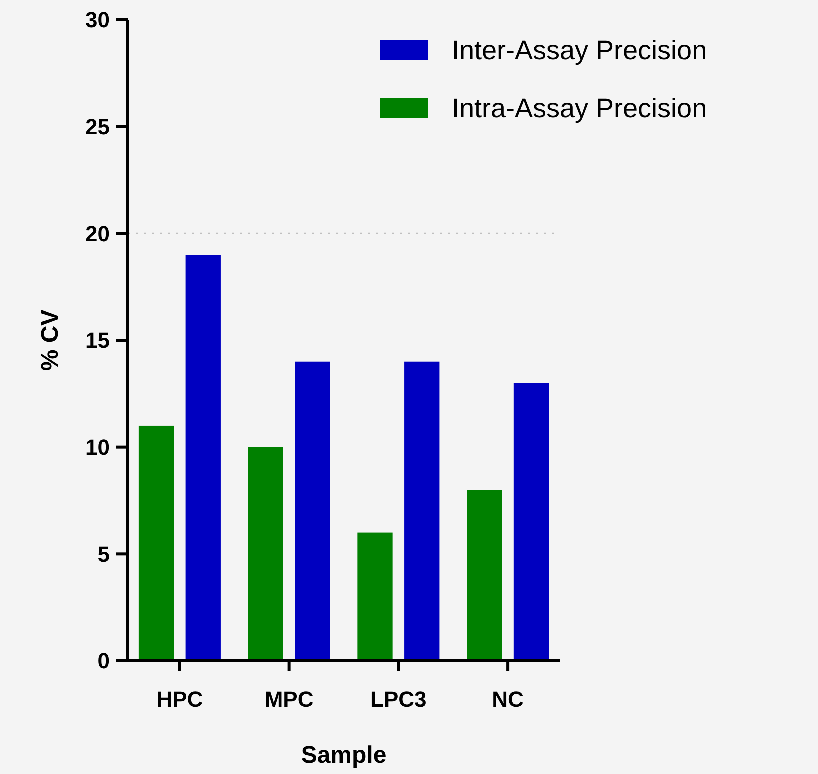 The width and height of the screenshot is (818, 774). What do you see at coordinates (50, 341) in the screenshot?
I see `y-axis-title: % CV` at bounding box center [50, 341].